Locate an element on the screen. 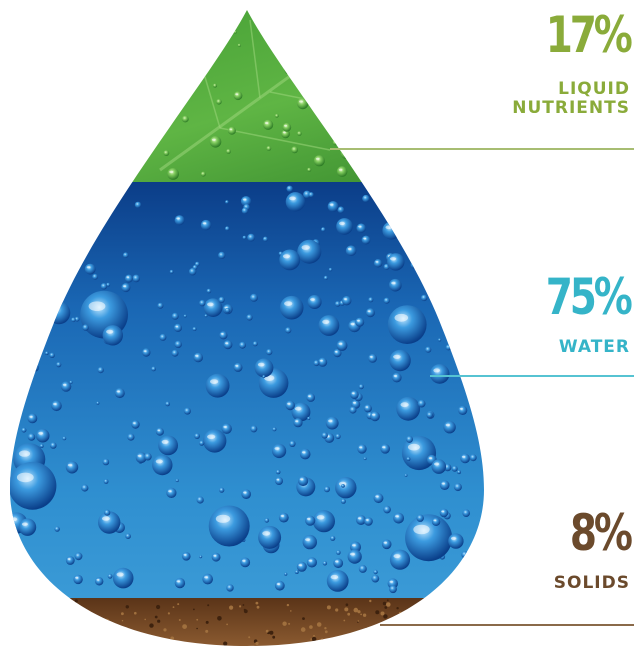 Image resolution: width=634 pixels, height=646 pixels. liquid-label-line-2: NUTRIENTS is located at coordinates (571, 107).